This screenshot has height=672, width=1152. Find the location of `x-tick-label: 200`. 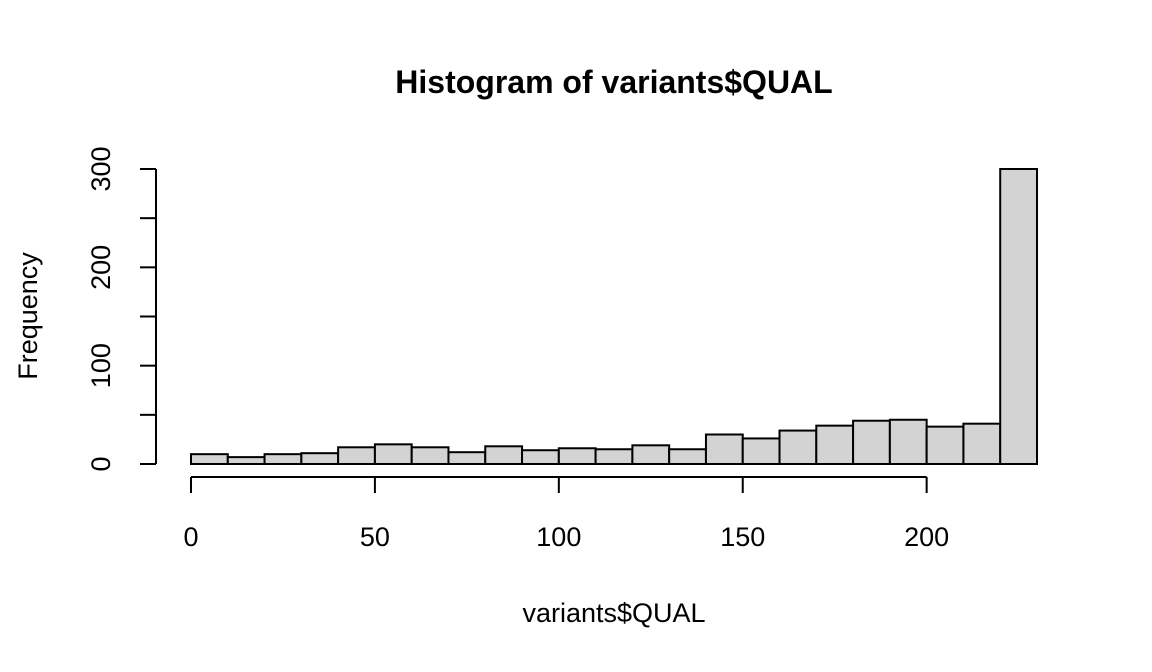

x-tick-label: 200 is located at coordinates (926, 537).